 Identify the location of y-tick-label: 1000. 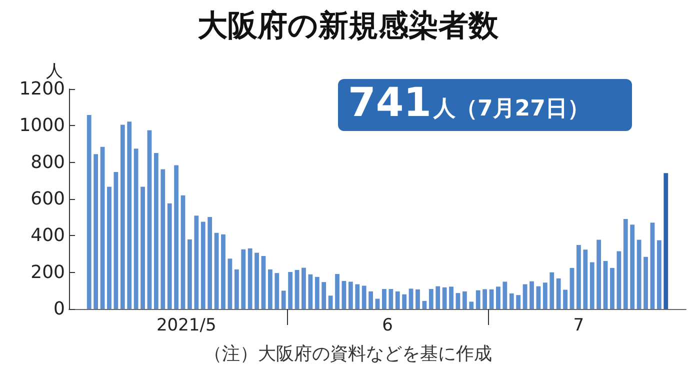
(42, 125).